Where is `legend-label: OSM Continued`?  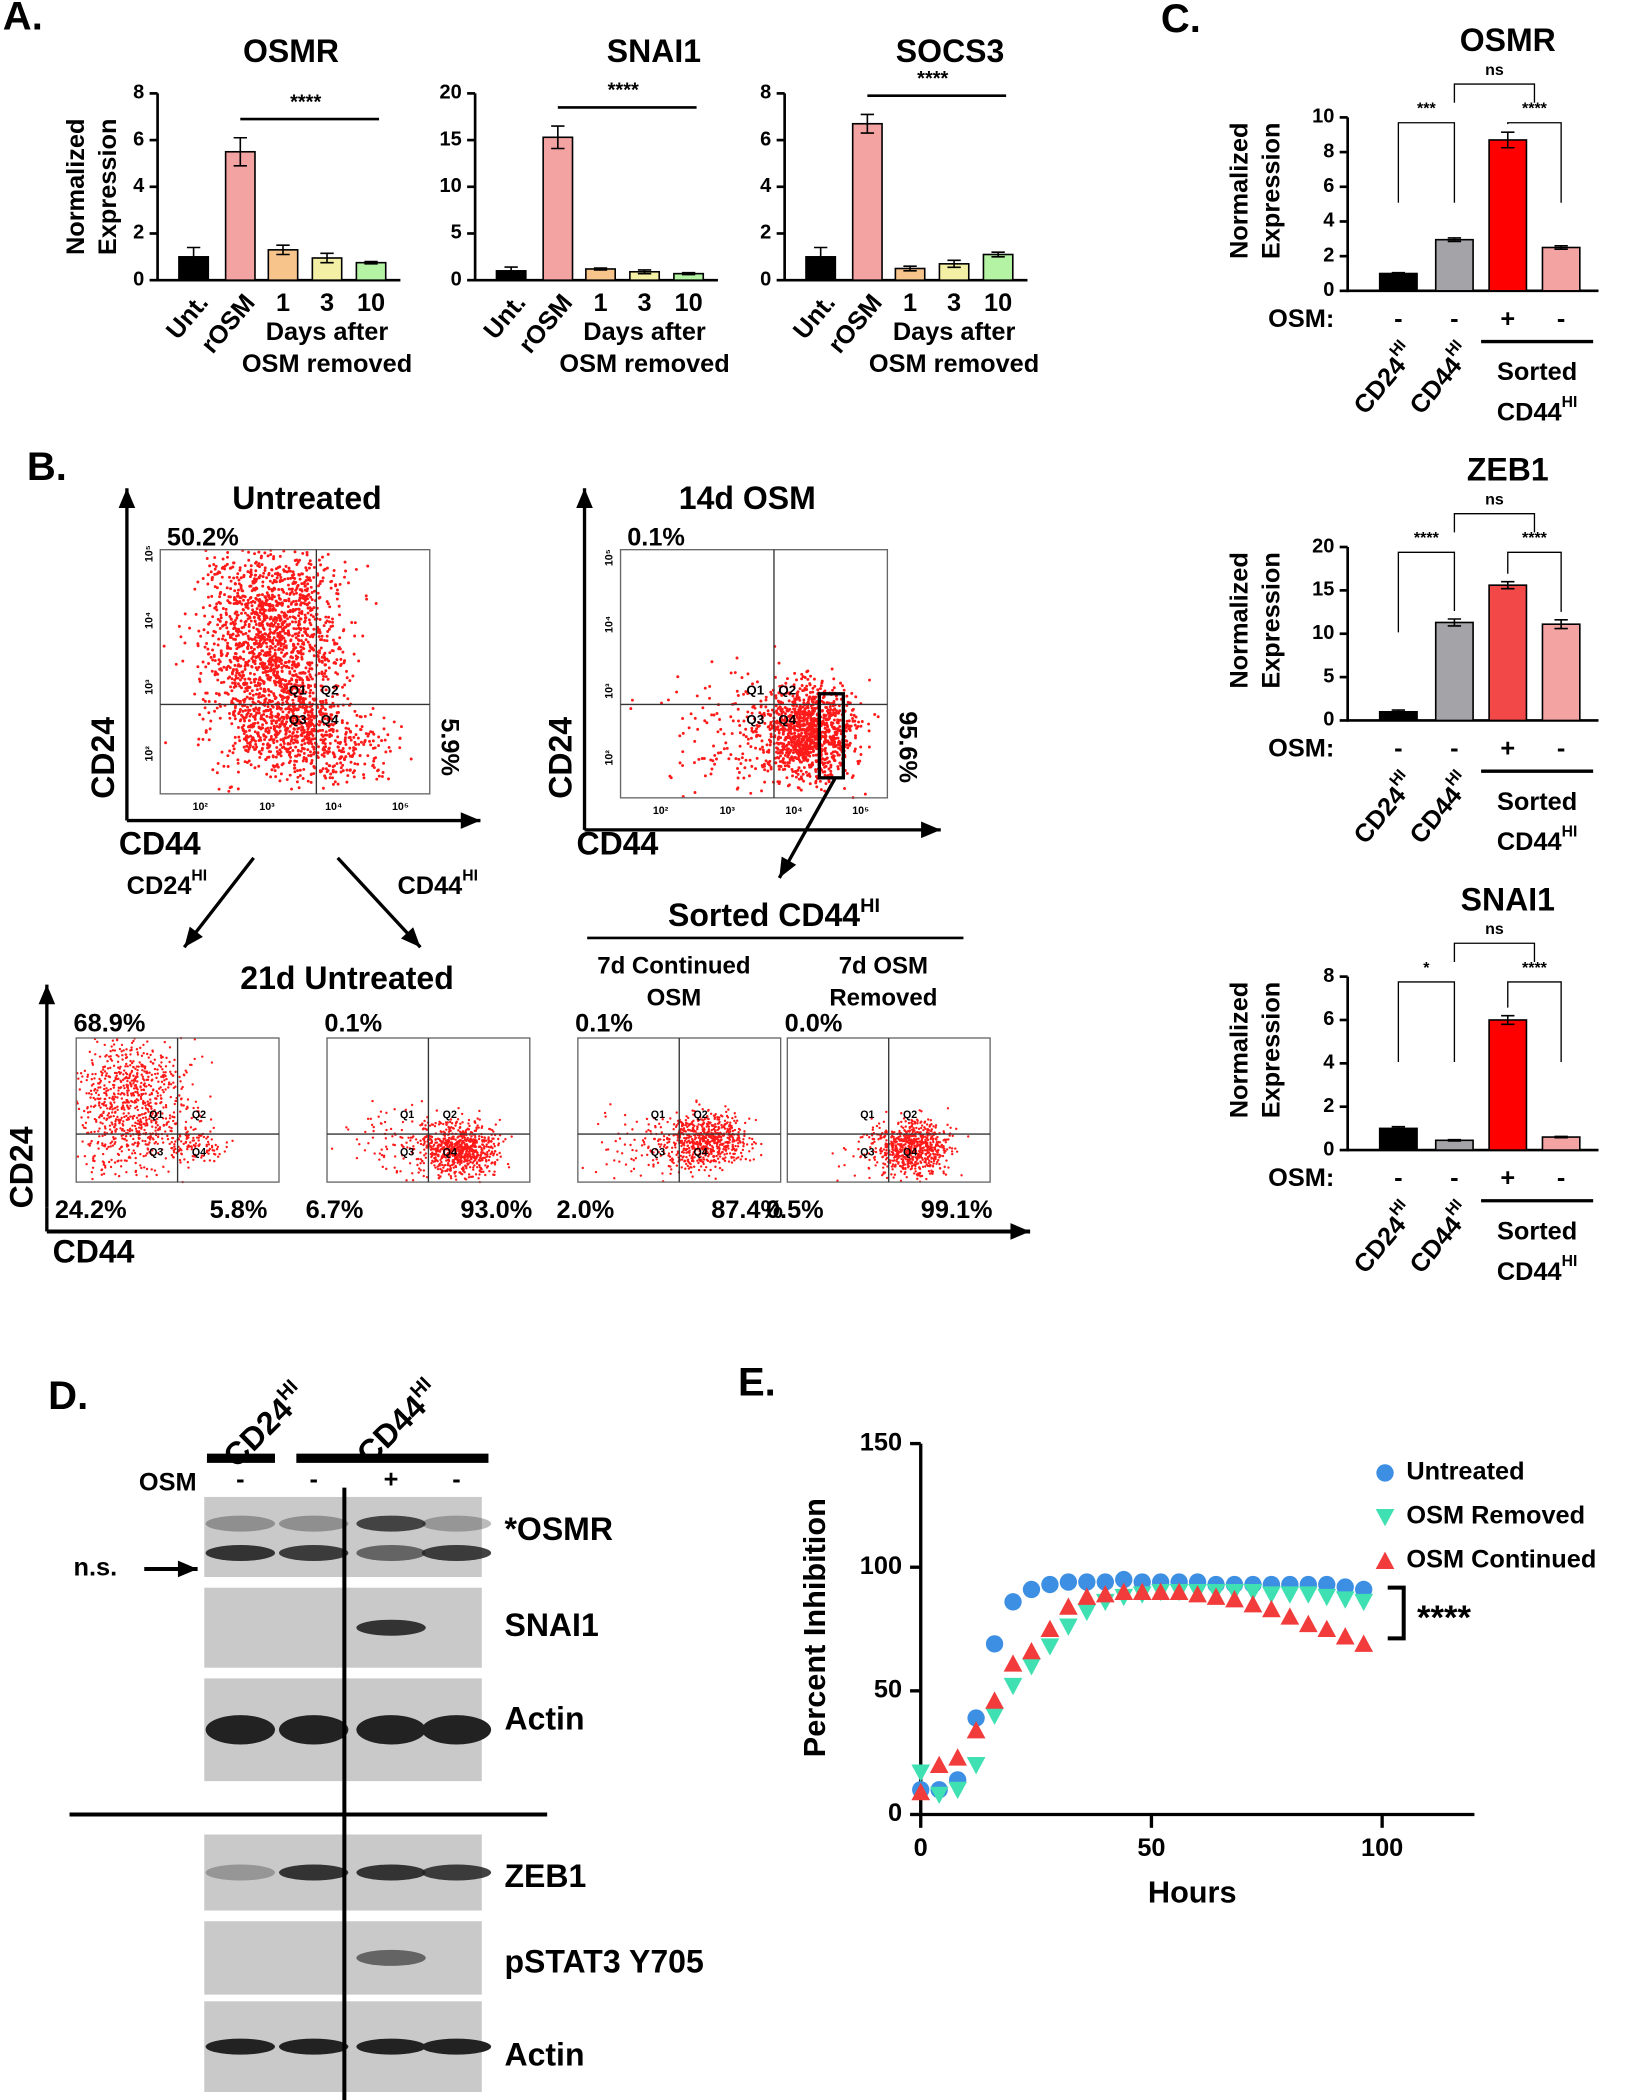
legend-label: OSM Continued is located at coordinates (1501, 1560).